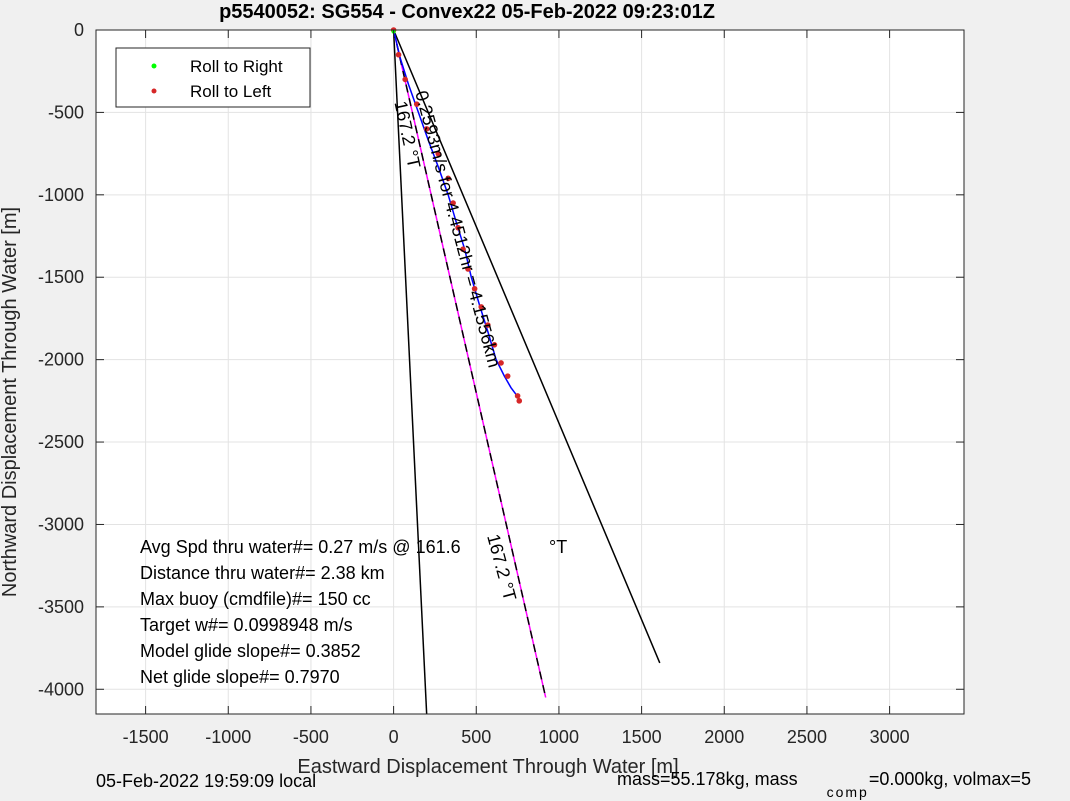 This screenshot has width=1070, height=801. Describe the element at coordinates (61, 689) in the screenshot. I see `y-tick-label: -4000` at that location.